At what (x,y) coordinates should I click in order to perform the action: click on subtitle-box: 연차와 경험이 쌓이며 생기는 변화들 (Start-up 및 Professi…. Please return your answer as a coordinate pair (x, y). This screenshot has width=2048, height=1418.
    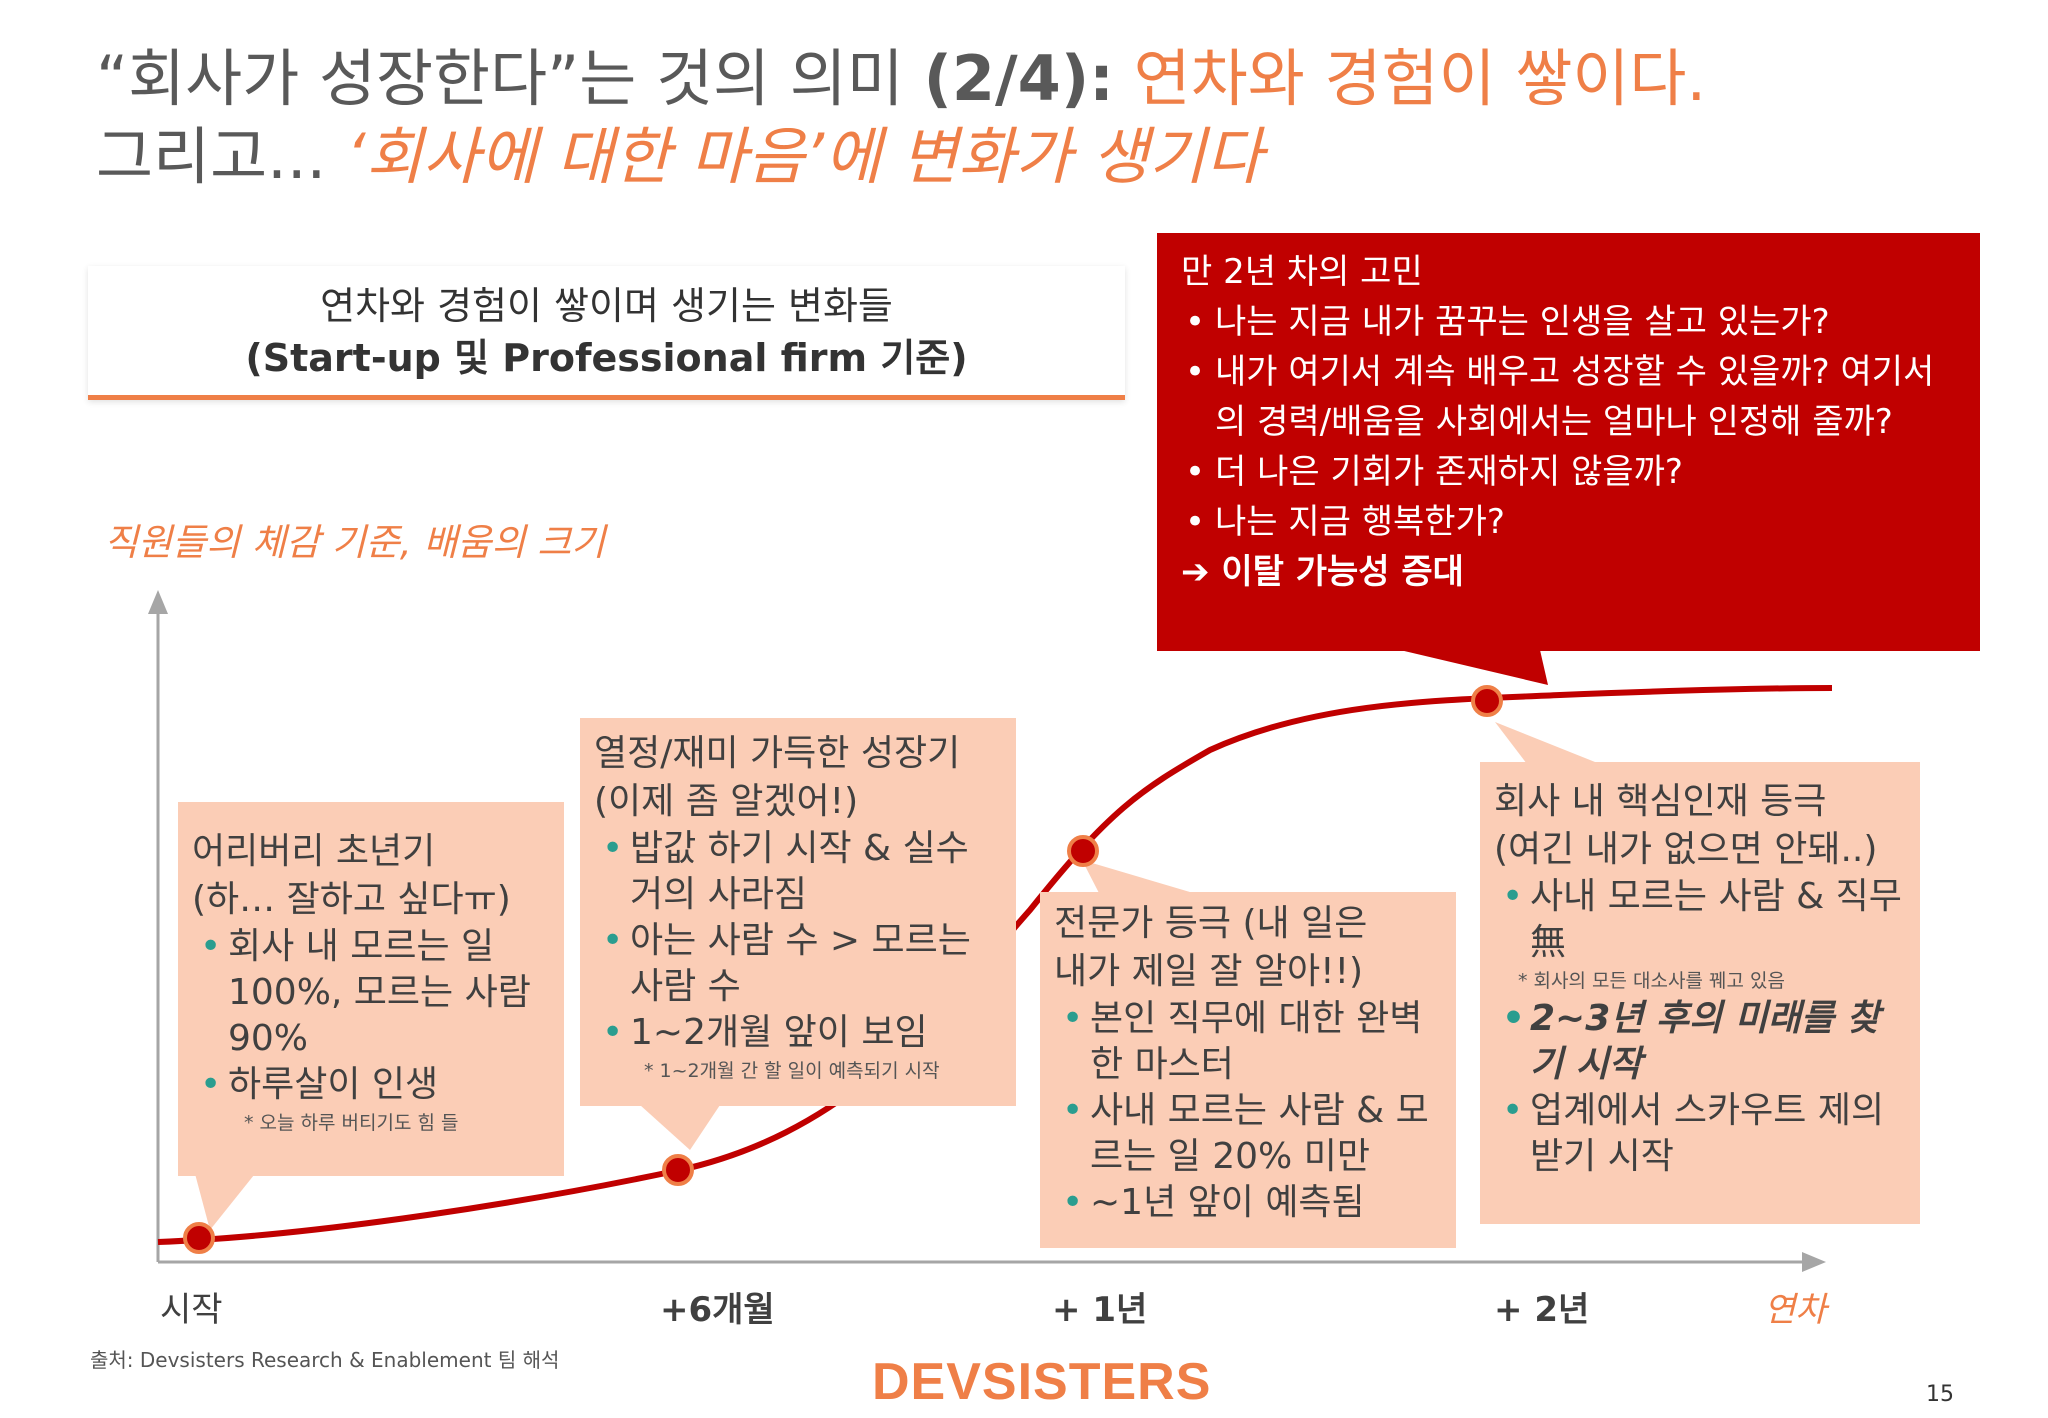
    Looking at the image, I should click on (606, 333).